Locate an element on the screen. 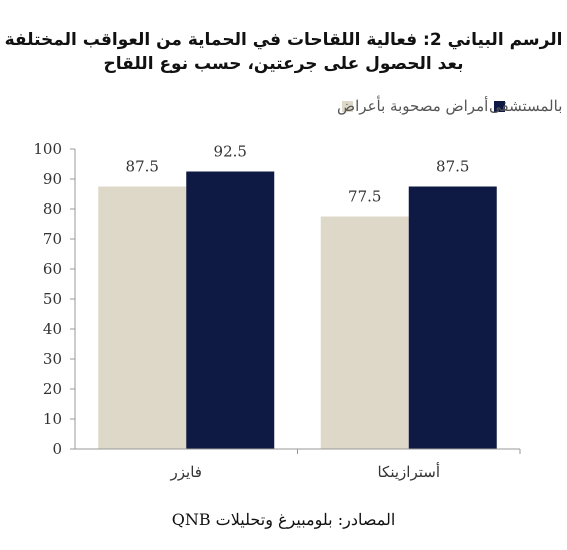 The height and width of the screenshot is (550, 567). y-tick-label: 0 is located at coordinates (57, 449).